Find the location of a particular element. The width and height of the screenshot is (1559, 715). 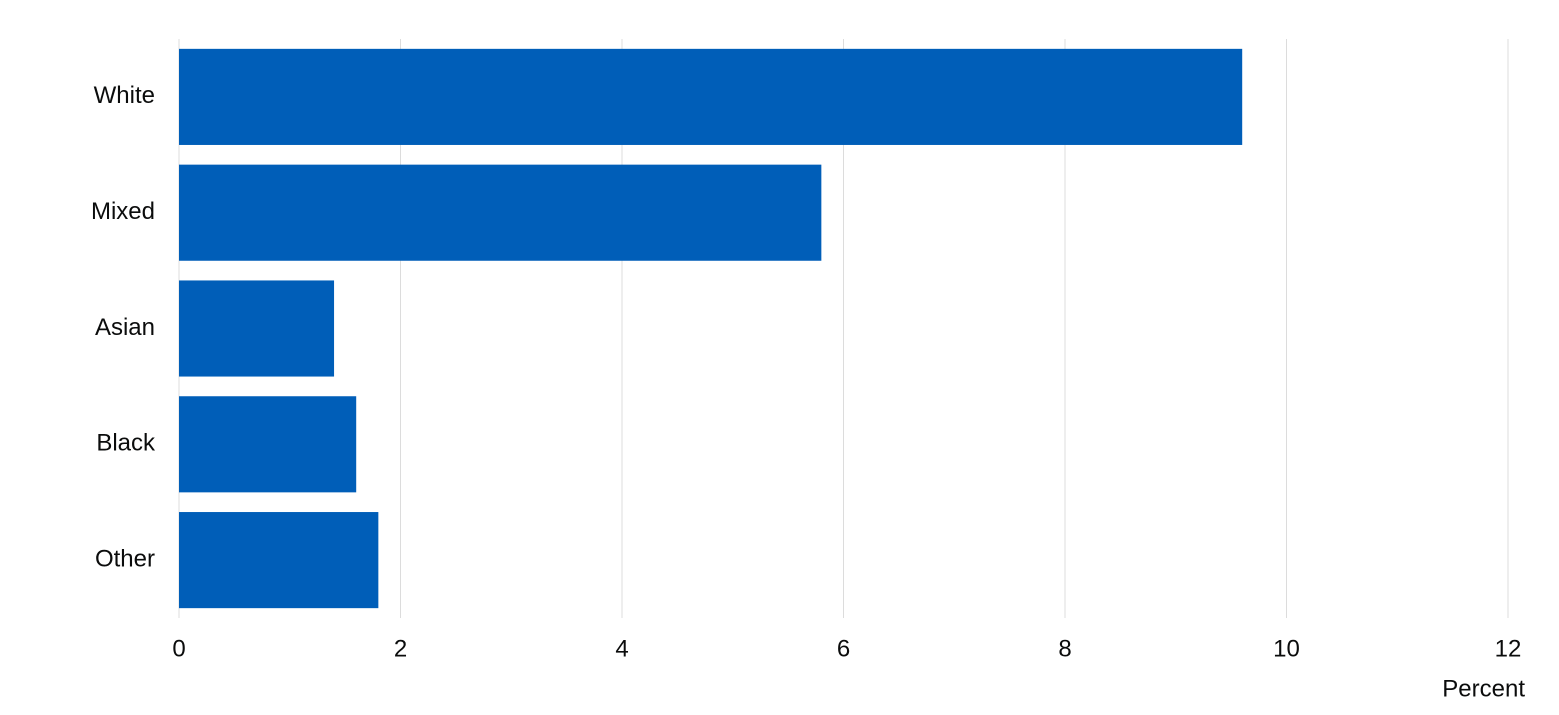

y-tick-label: Other is located at coordinates (125, 558).